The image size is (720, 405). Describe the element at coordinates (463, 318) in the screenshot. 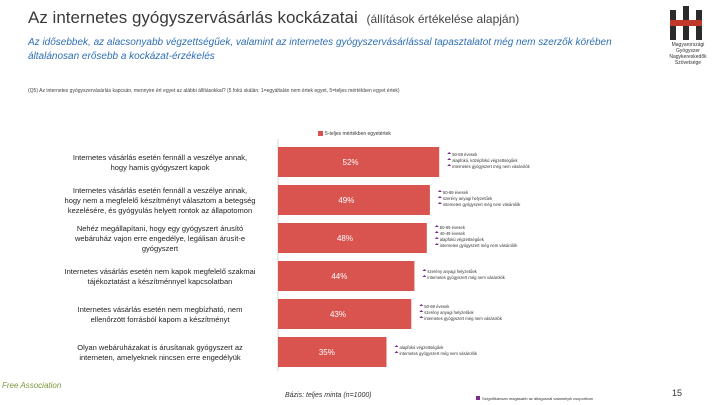

I see `annotation-text-5-3: internetes gyógyszert még nem vásárolók` at that location.